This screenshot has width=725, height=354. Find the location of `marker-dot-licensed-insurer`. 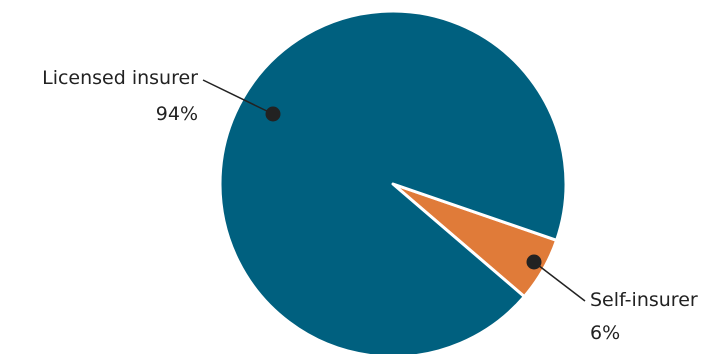

marker-dot-licensed-insurer is located at coordinates (273, 114).